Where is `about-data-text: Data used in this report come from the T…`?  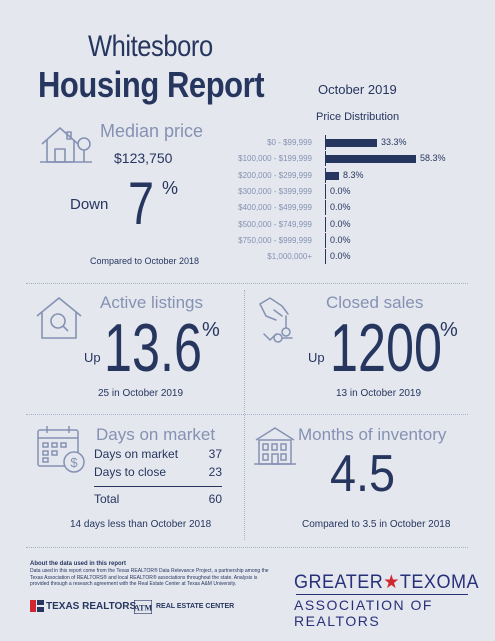
about-data-text: Data used in this report come from the T… is located at coordinates (149, 577).